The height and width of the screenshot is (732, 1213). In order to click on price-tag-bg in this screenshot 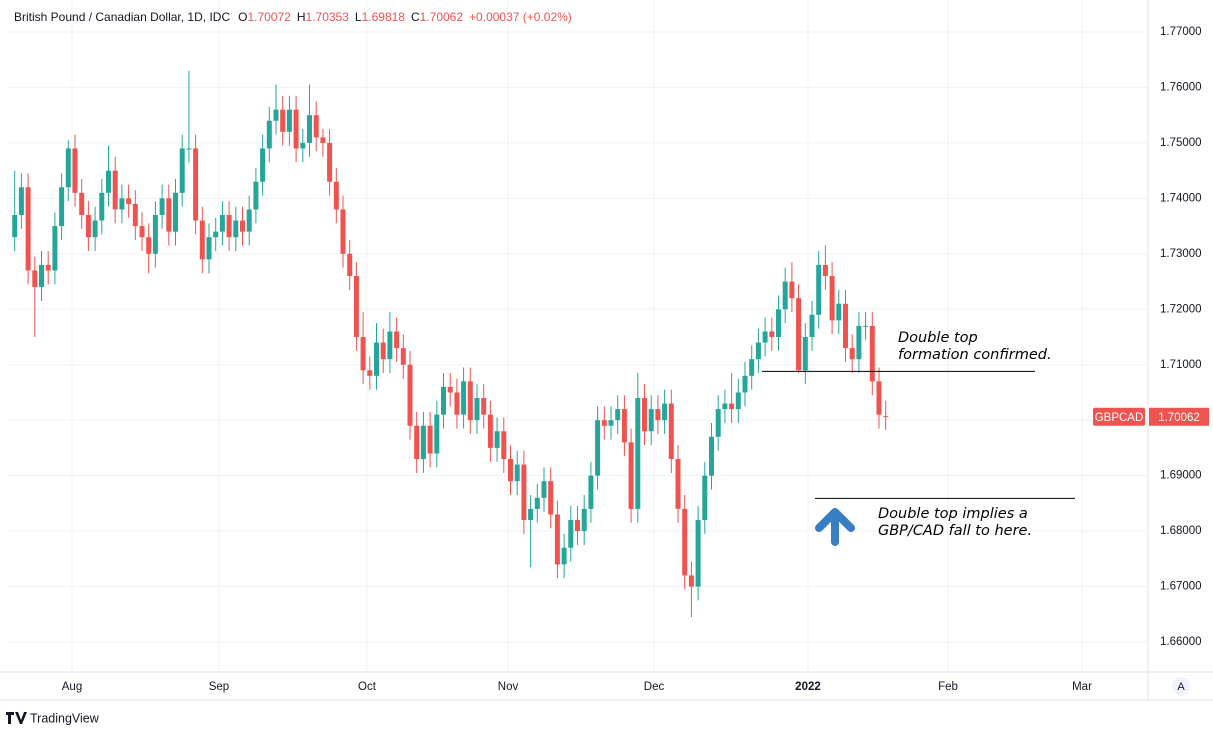, I will do `click(1179, 416)`.